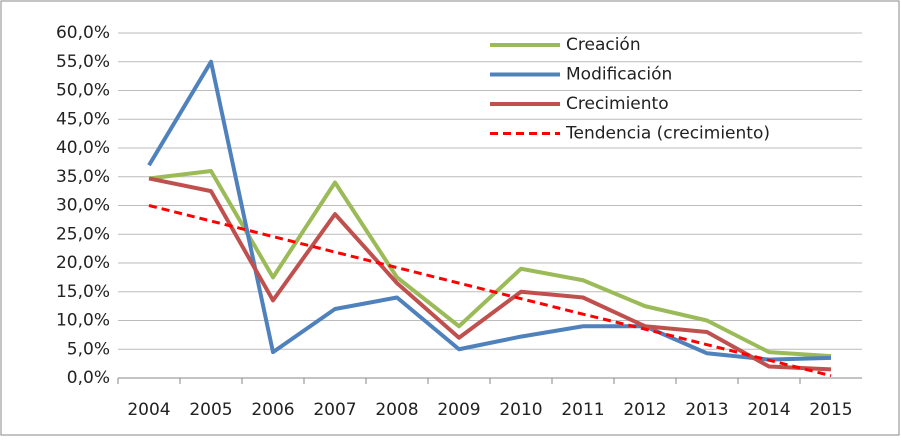 The image size is (901, 441). Describe the element at coordinates (83, 177) in the screenshot. I see `y-tick-label: 35,0%` at that location.